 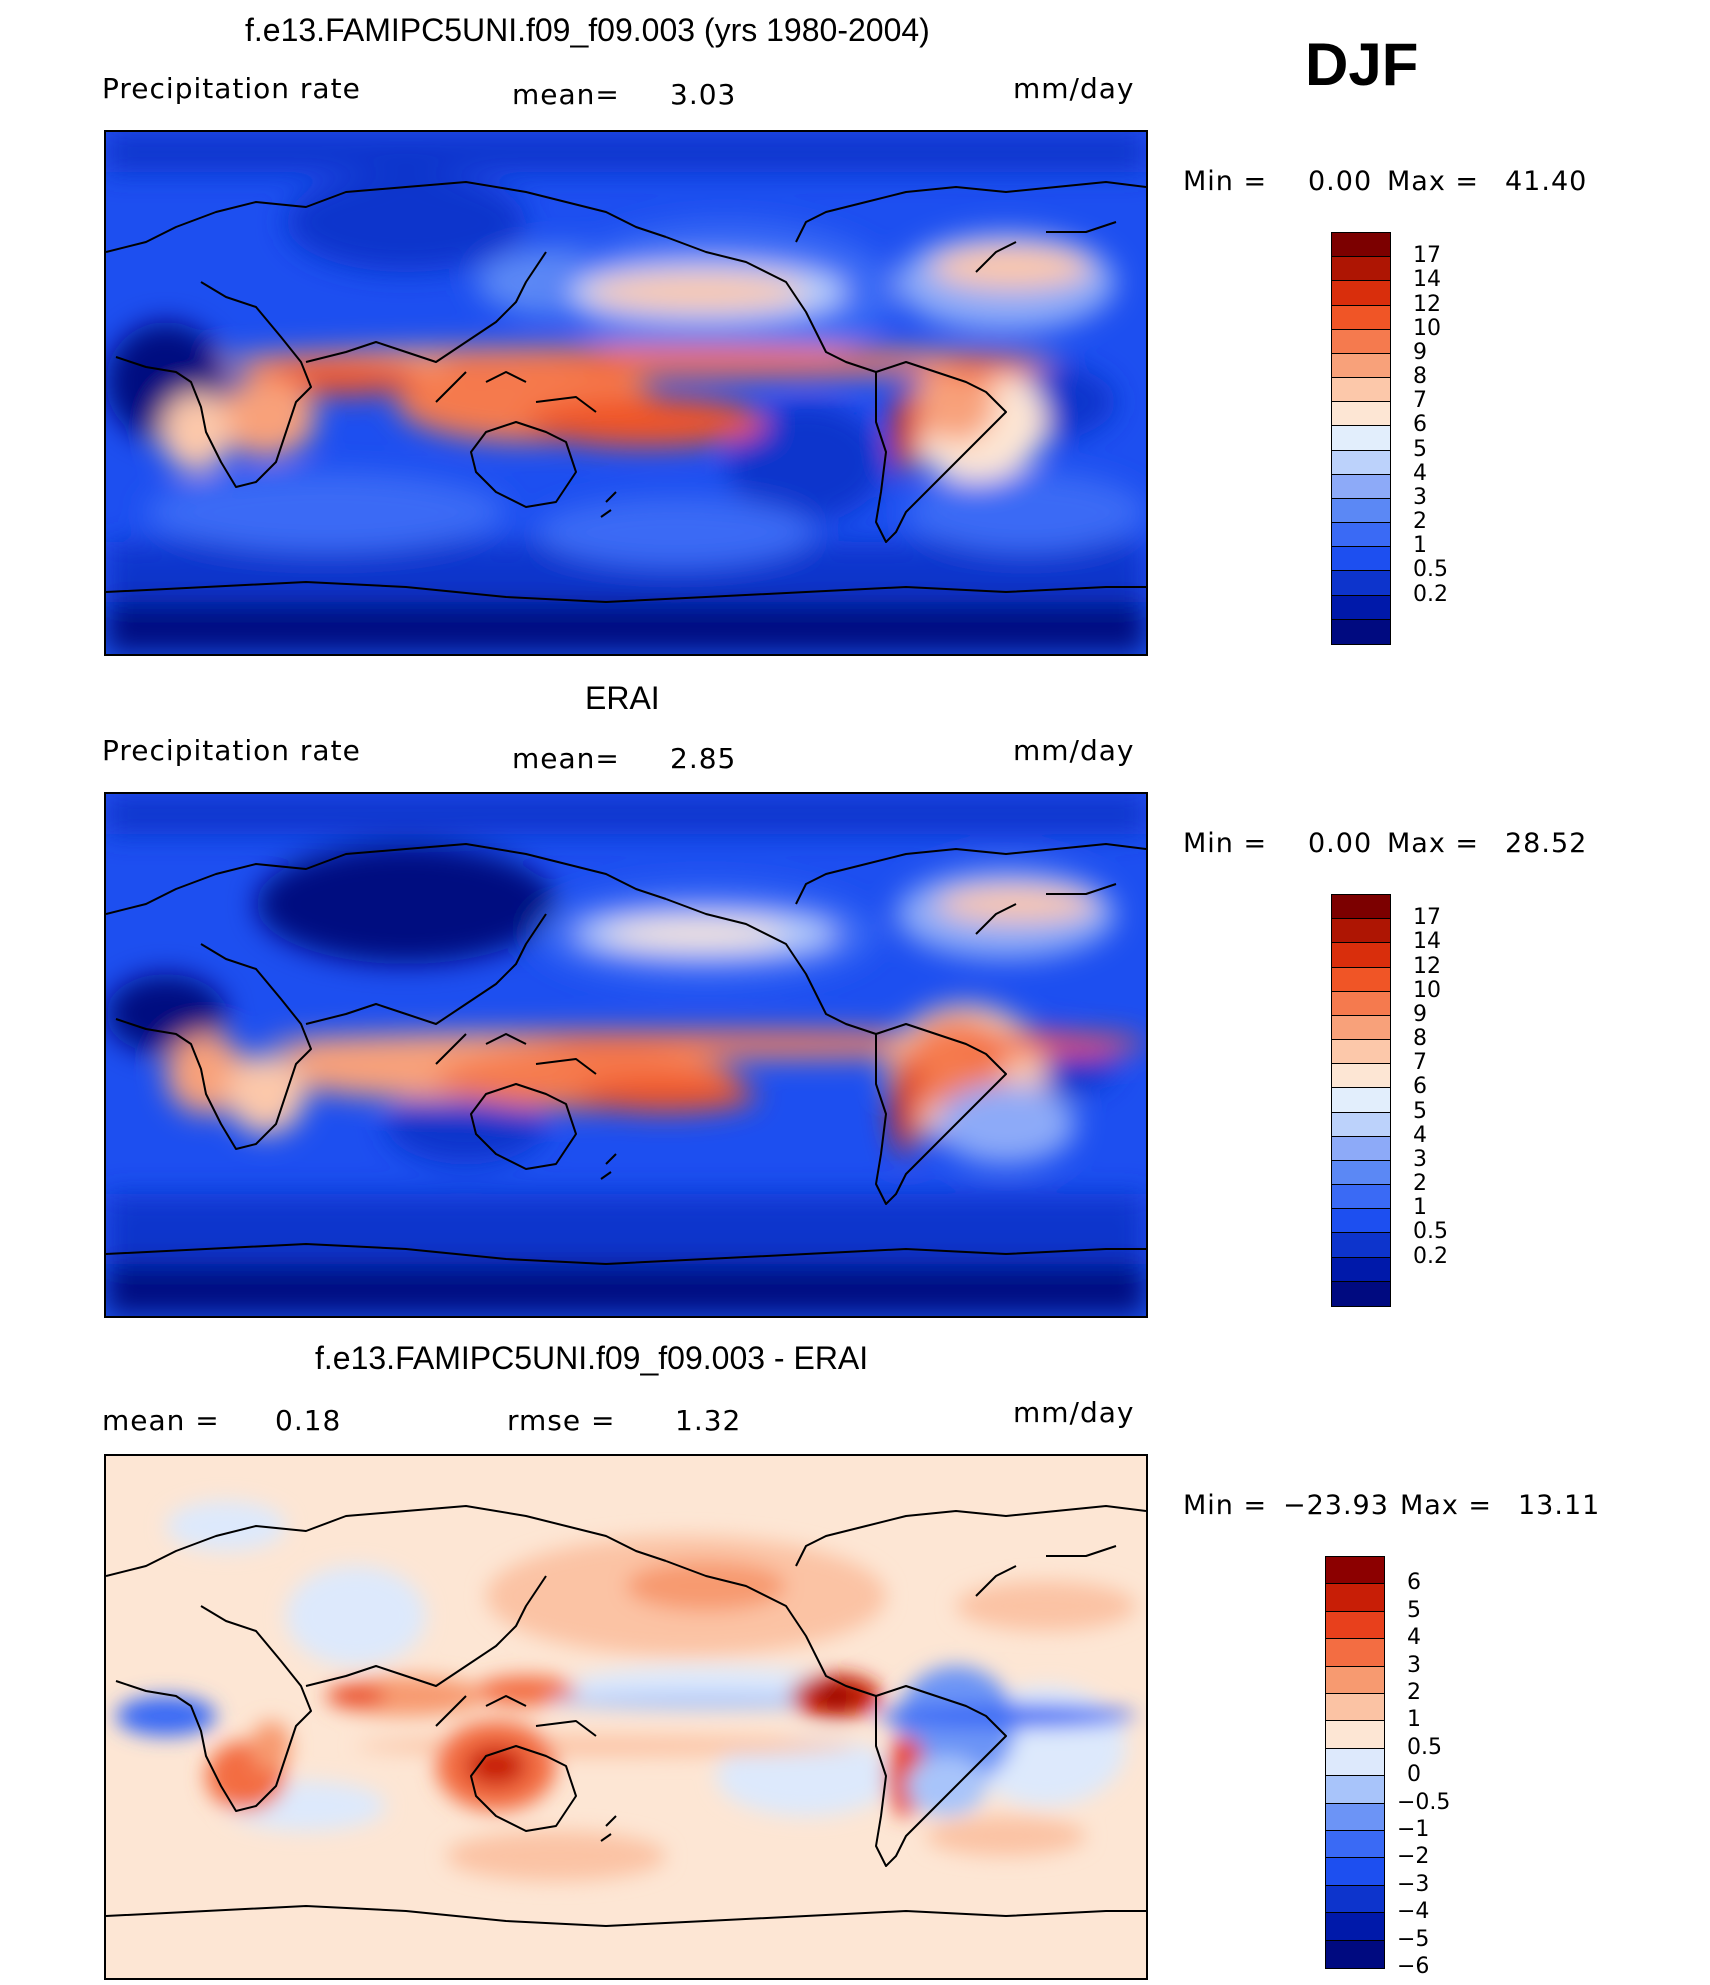 What do you see at coordinates (1424, 1802) in the screenshot?
I see `colorbar-tick-label: −0.5` at bounding box center [1424, 1802].